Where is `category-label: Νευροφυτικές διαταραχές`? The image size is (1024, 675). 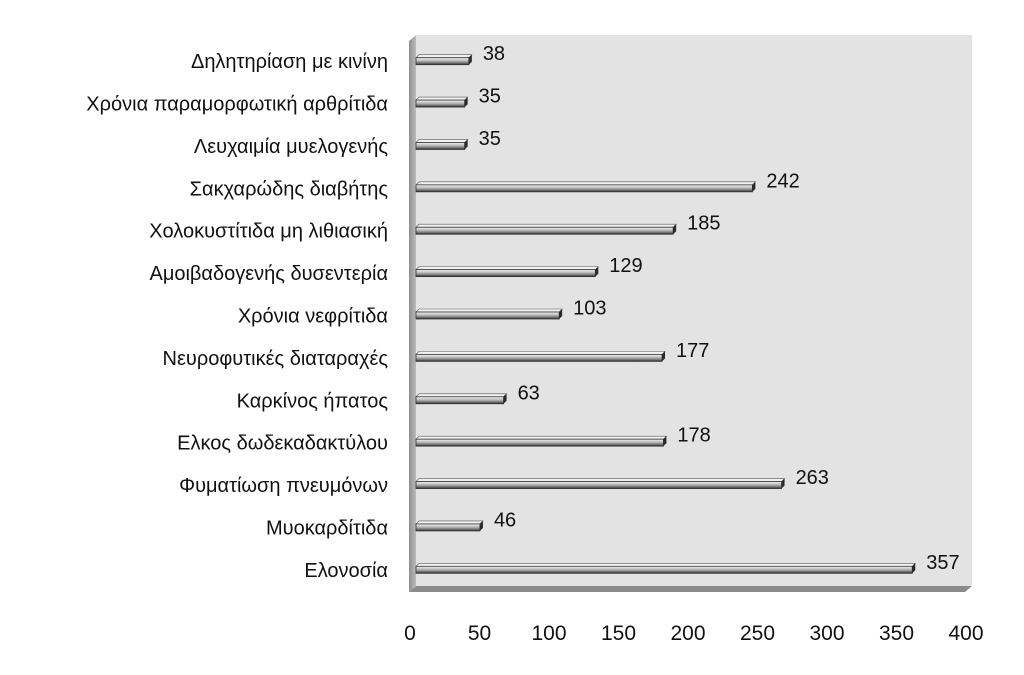
category-label: Νευροφυτικές διαταραχές is located at coordinates (276, 359).